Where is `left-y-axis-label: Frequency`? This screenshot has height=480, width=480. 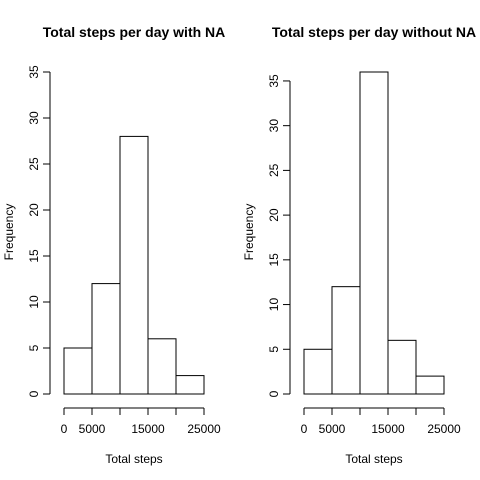 left-y-axis-label: Frequency is located at coordinates (9, 232).